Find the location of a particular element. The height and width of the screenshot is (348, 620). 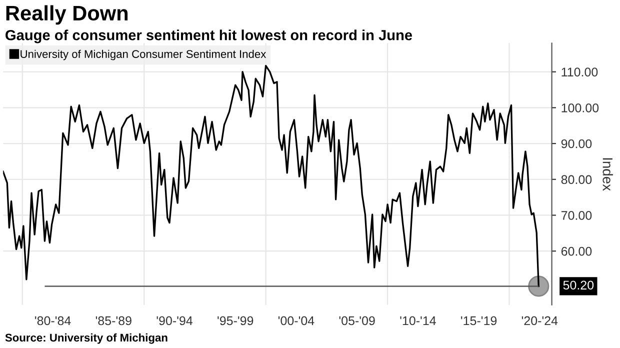

x-tick-label: '95-'99 is located at coordinates (236, 321).